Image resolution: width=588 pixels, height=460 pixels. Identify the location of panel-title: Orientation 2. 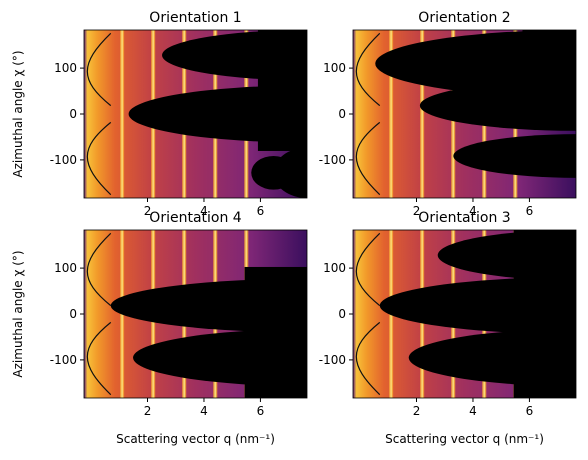
(464, 18).